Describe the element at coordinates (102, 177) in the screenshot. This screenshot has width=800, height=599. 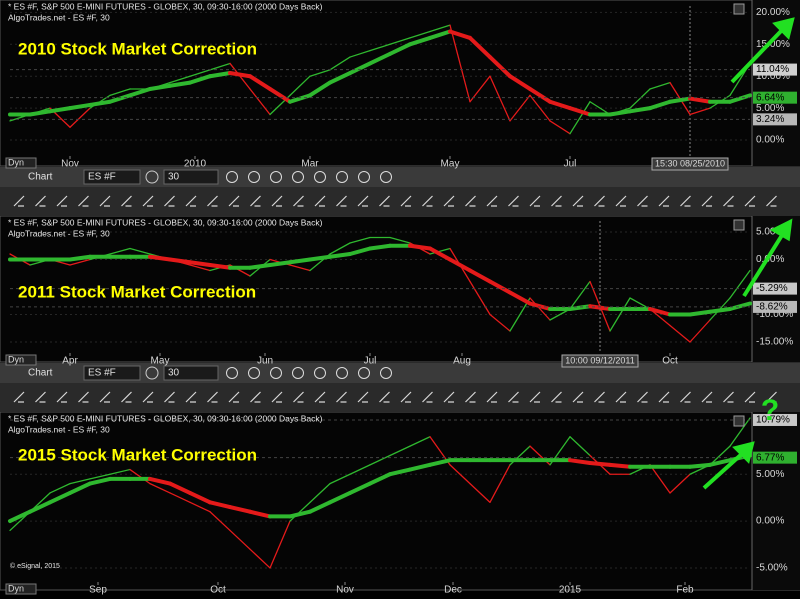
I see `symbol-text: ES #F` at that location.